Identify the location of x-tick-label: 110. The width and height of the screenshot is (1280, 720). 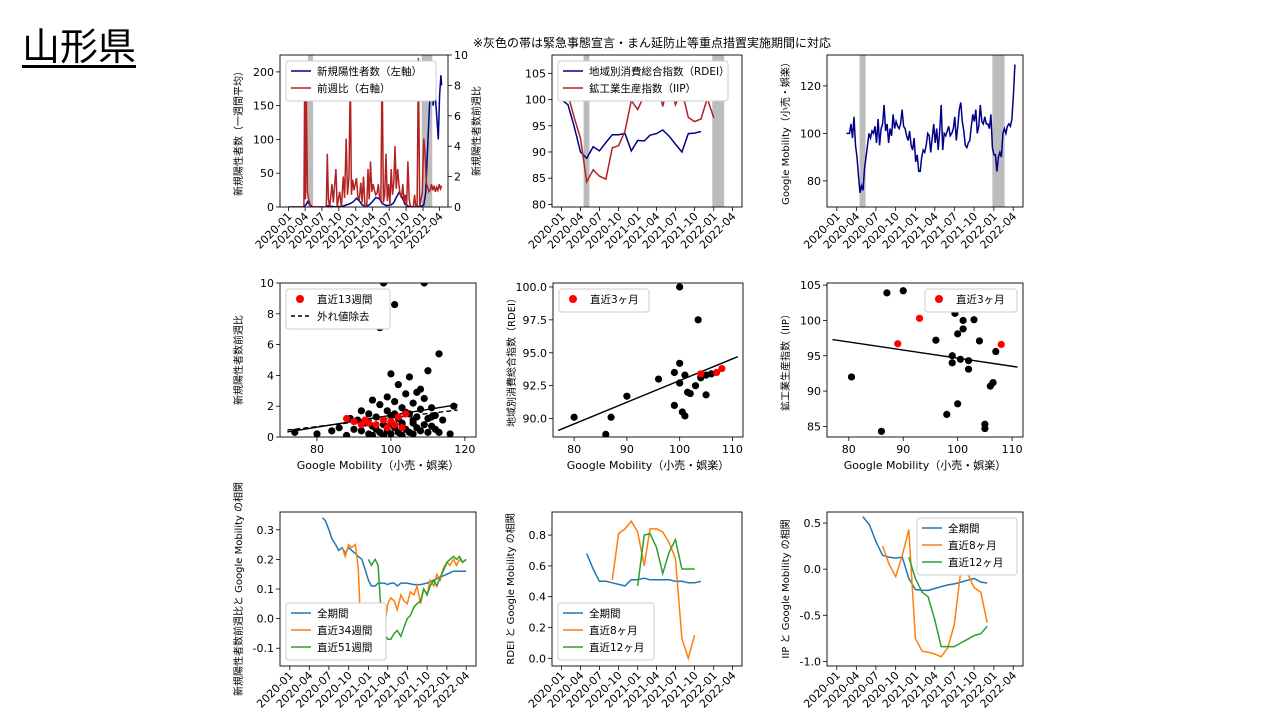
(732, 449).